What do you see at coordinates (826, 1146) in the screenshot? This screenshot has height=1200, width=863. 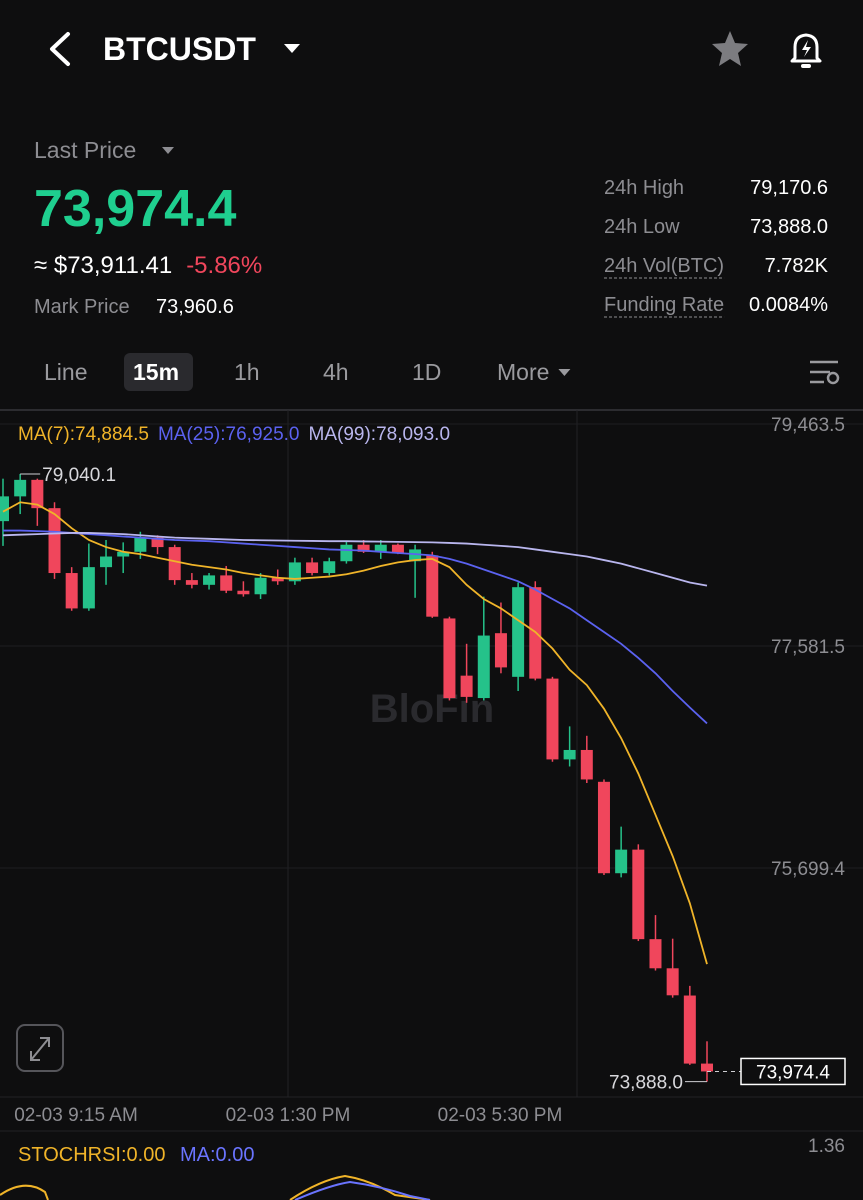 I see `indicator-scale: 1.36` at bounding box center [826, 1146].